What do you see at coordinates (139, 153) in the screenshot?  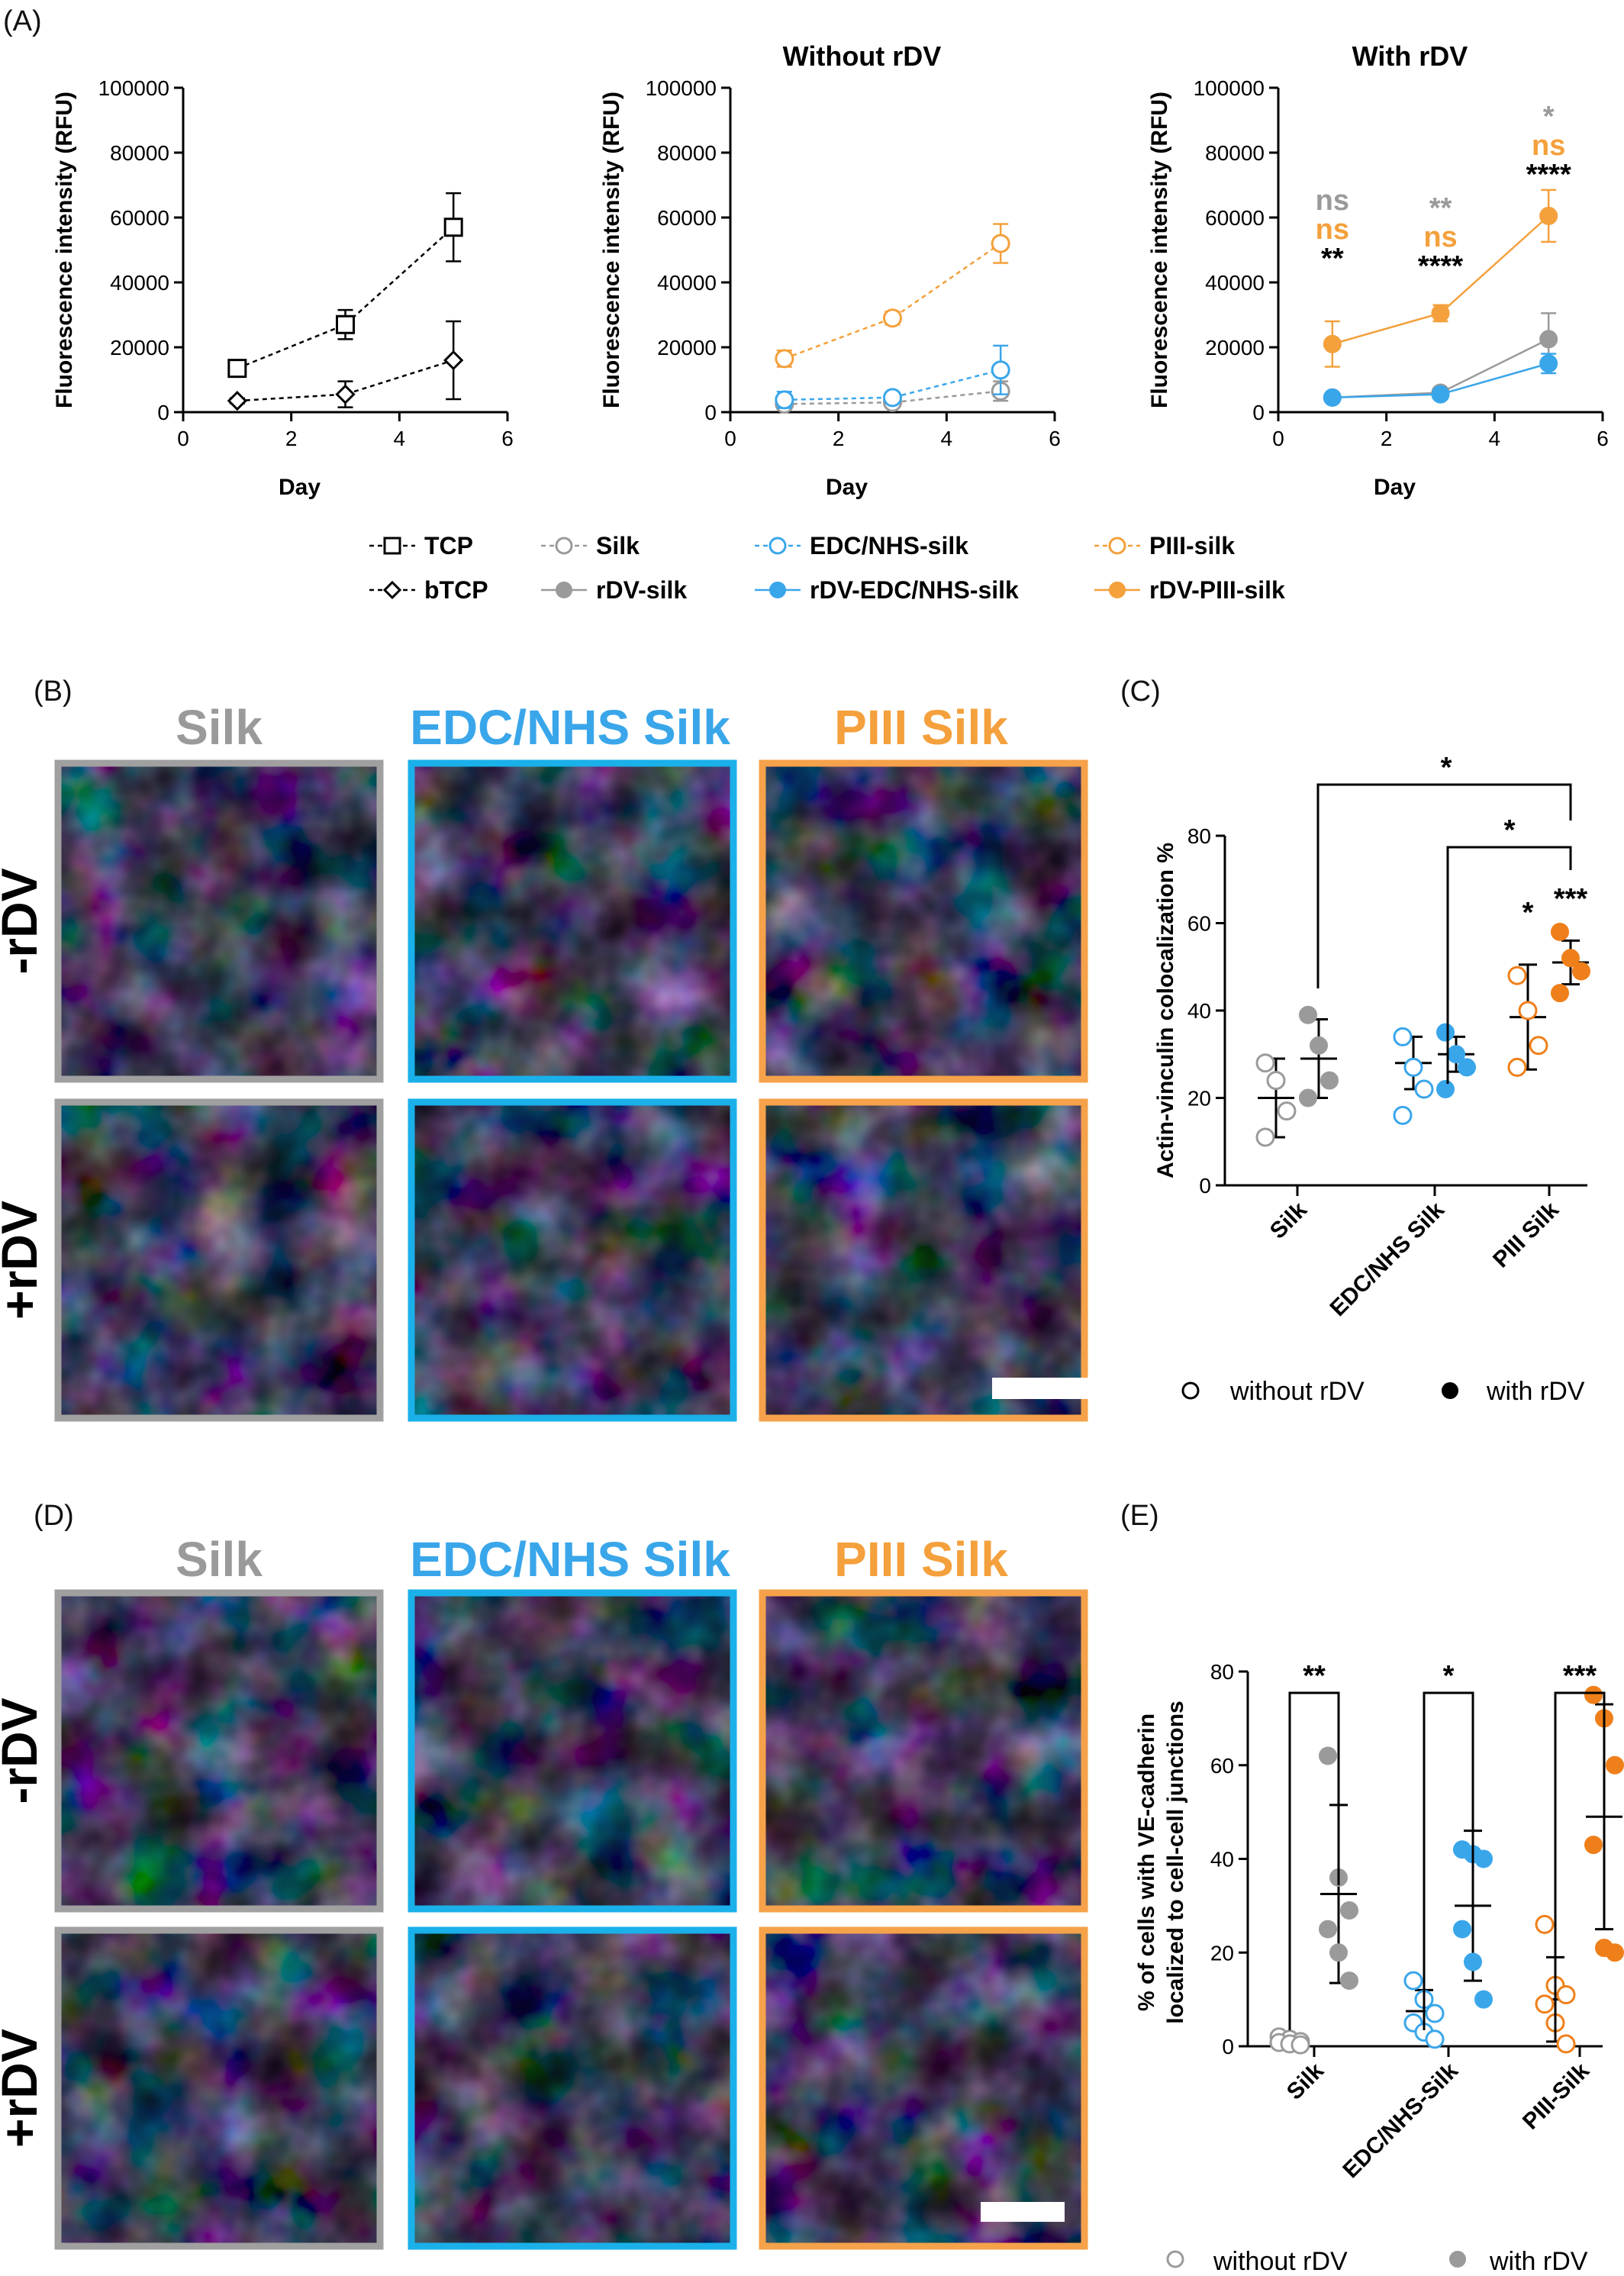 I see `y-tick-label: 80000` at bounding box center [139, 153].